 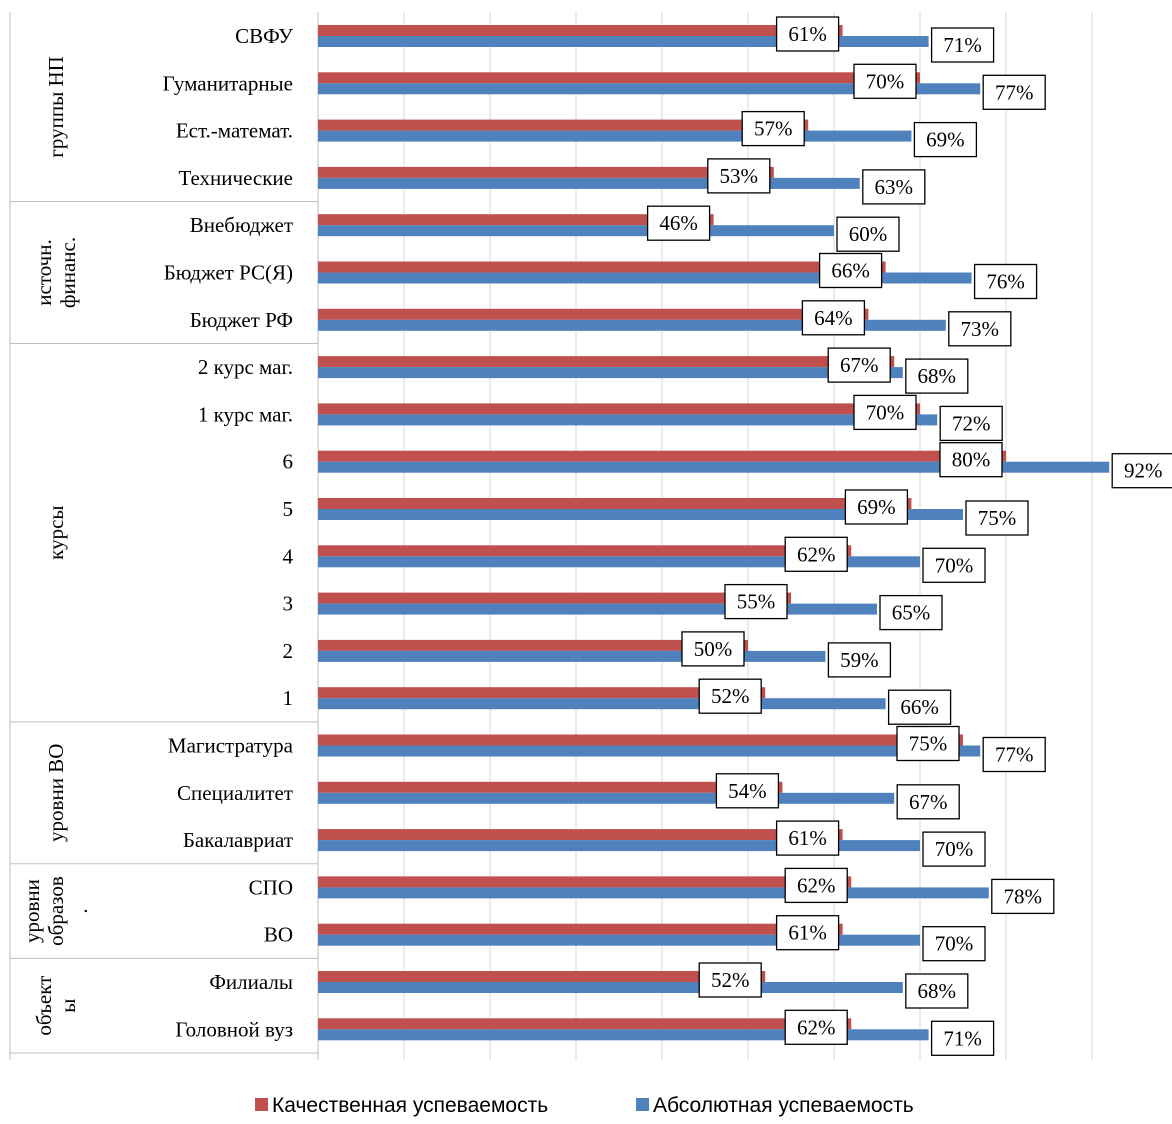 I want to click on svg-text: 50%, so click(x=713, y=649).